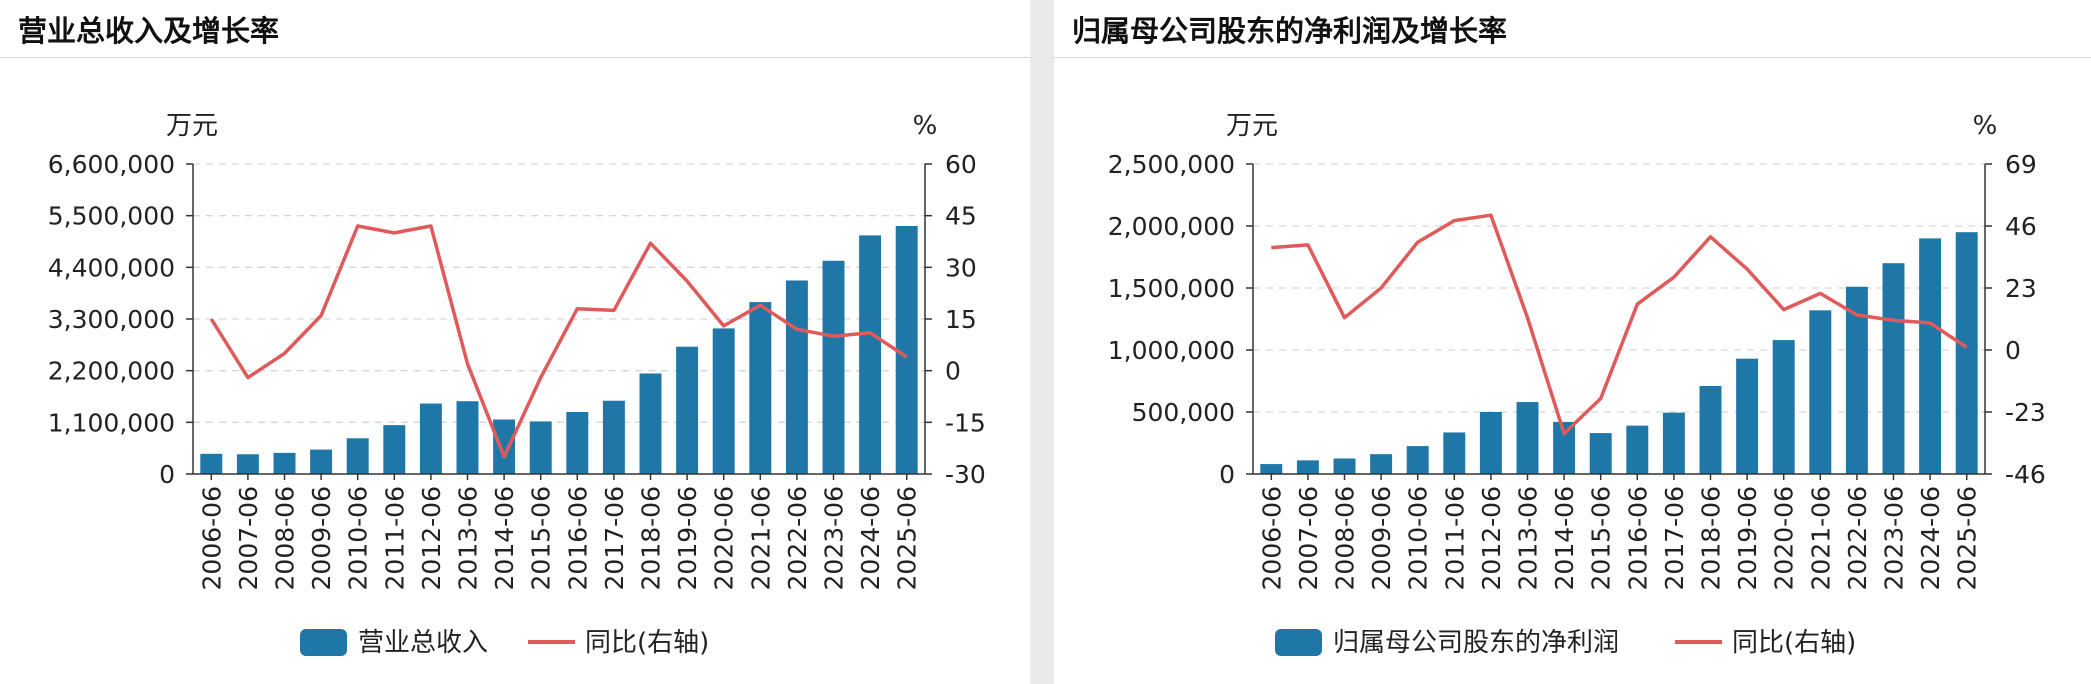 This screenshot has width=2091, height=684. Describe the element at coordinates (1345, 538) in the screenshot. I see `x-tick-label: 2008-06` at that location.